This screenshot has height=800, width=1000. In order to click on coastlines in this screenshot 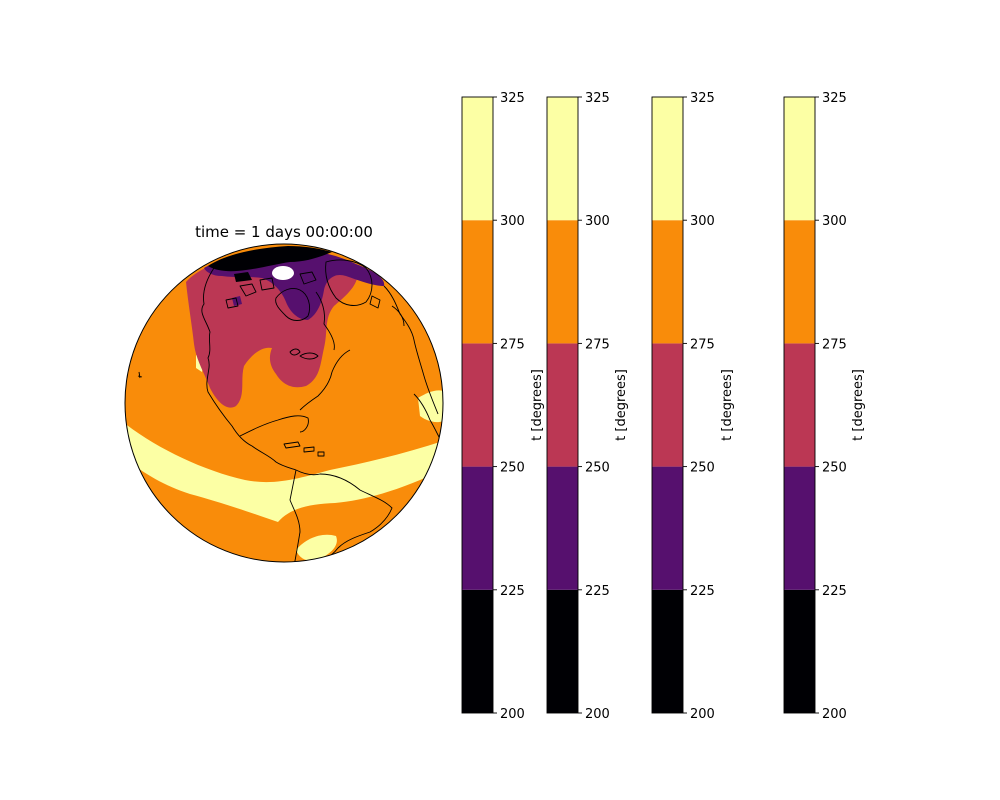, I will do `click(290, 410)`.